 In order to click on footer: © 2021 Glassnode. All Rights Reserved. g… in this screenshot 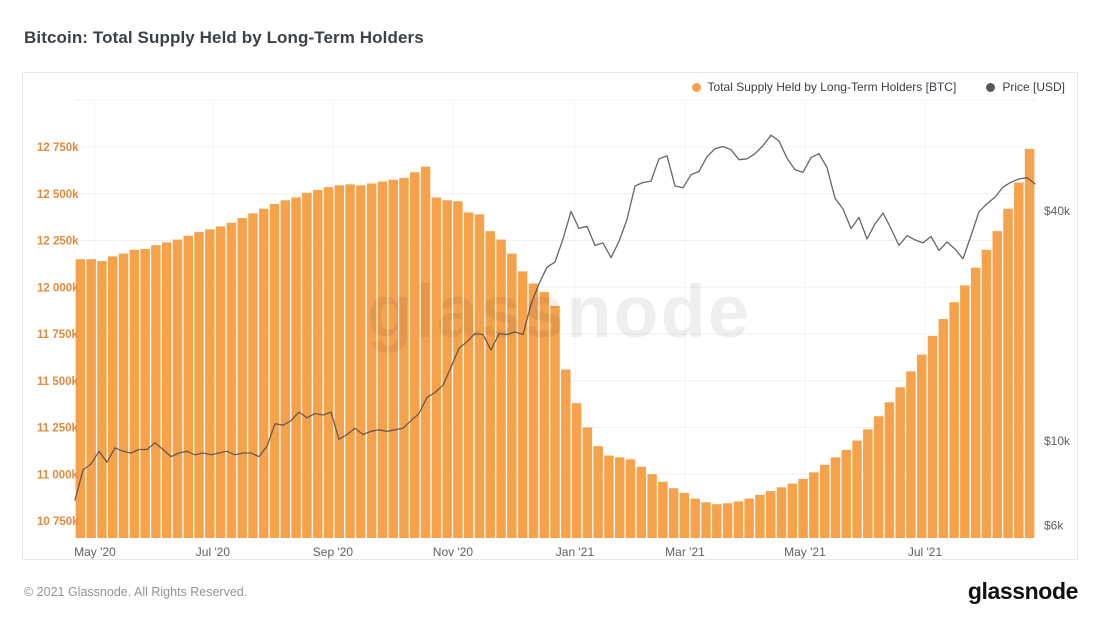, I will do `click(550, 591)`.